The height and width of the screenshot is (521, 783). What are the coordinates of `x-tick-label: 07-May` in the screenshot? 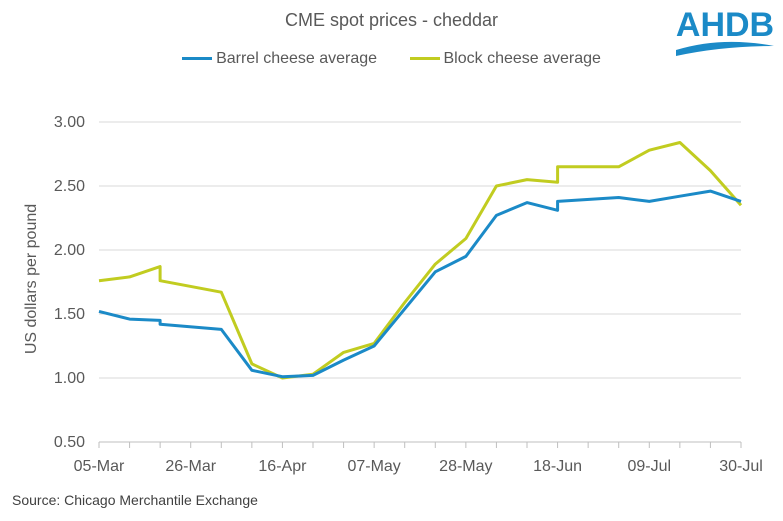 It's located at (373, 466).